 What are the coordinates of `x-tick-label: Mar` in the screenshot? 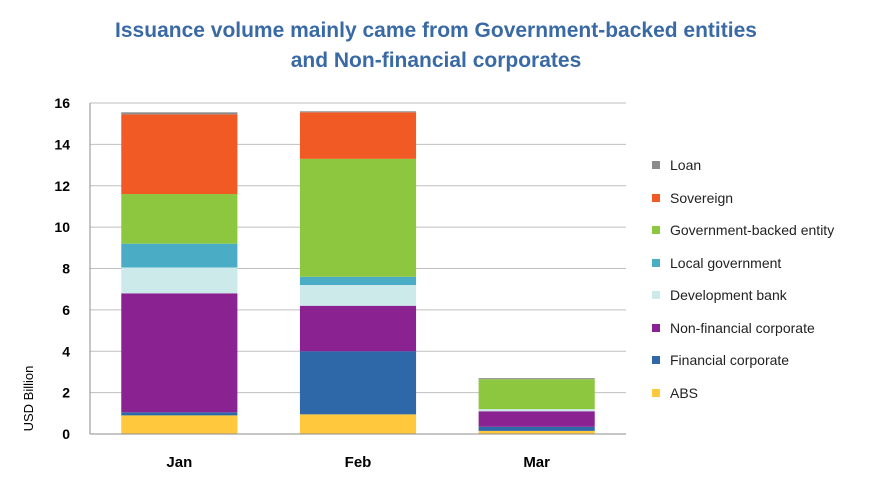 It's located at (536, 462).